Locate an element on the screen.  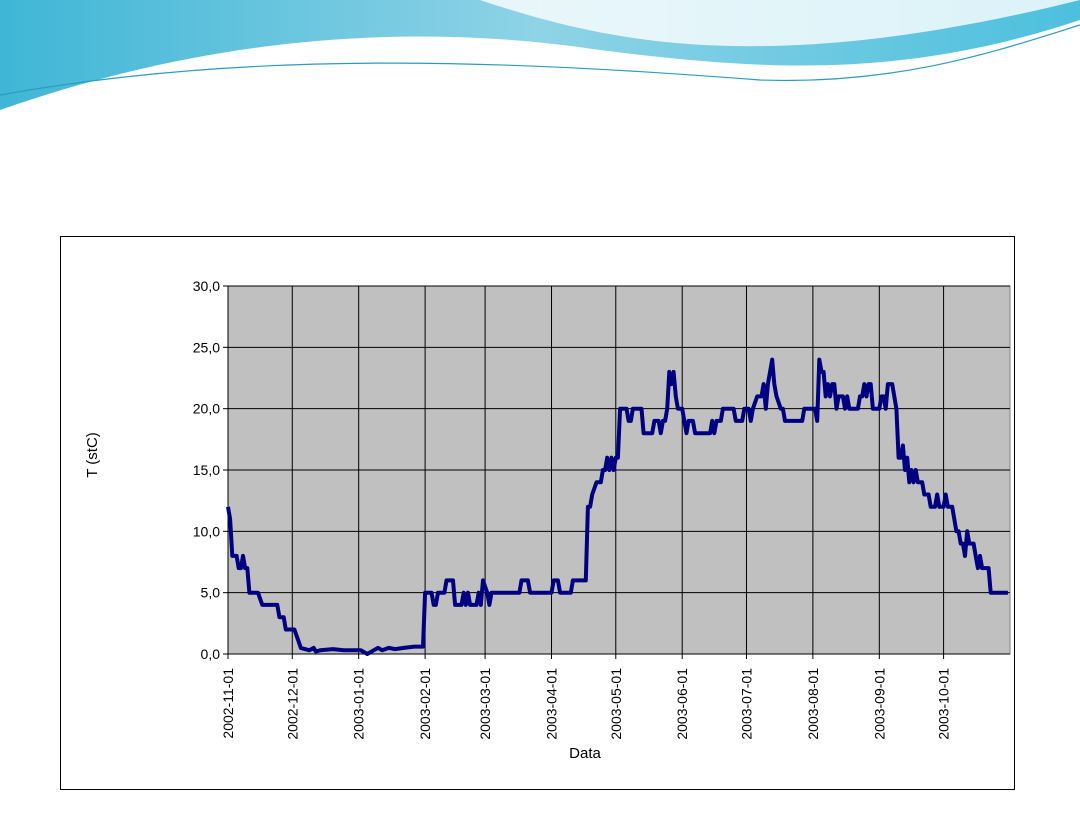
y-tick-label: 20,0 is located at coordinates (206, 409).